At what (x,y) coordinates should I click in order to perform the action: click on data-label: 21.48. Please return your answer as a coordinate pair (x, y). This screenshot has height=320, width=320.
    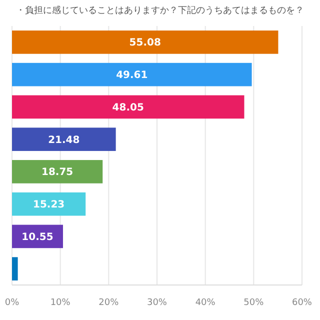
    Looking at the image, I should click on (64, 140).